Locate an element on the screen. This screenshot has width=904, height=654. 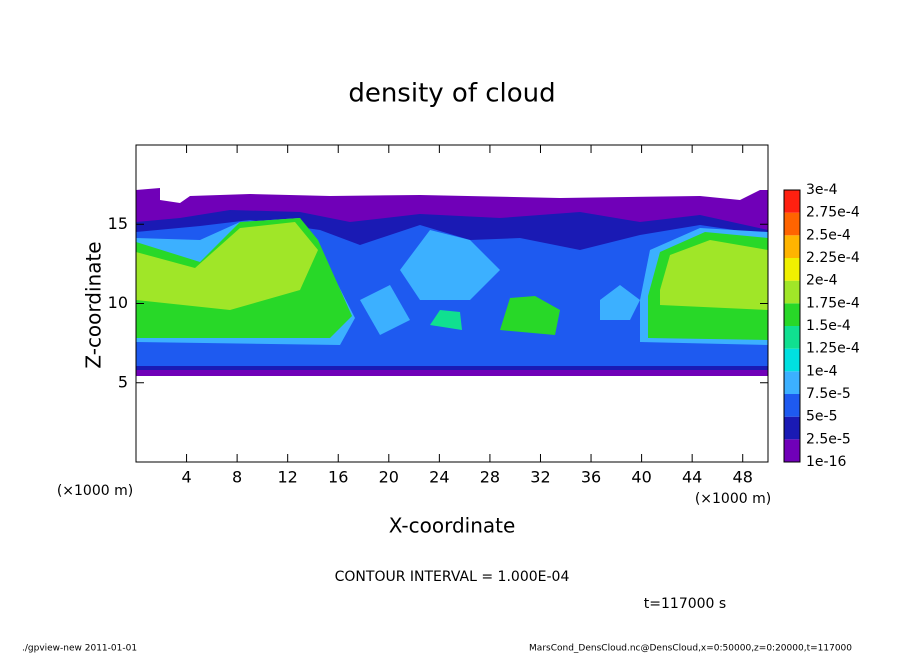
footer-left: ./gpview-new 2011-01-01 is located at coordinates (79, 649).